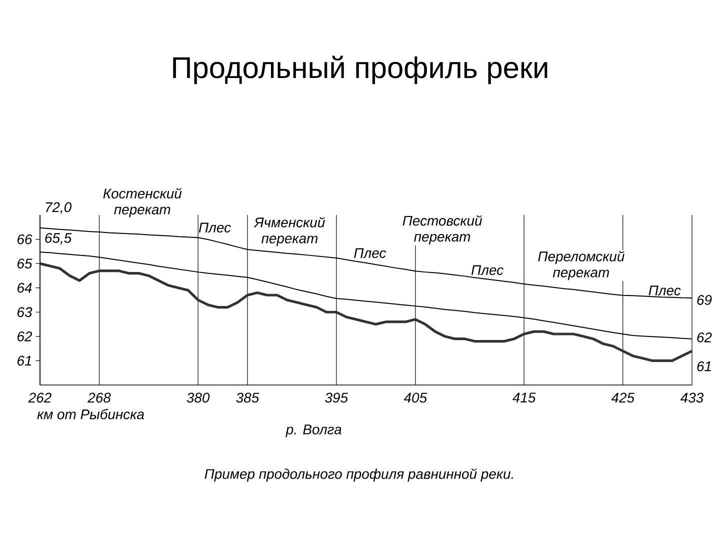 Image resolution: width=720 pixels, height=540 pixels. I want to click on x-tick-label: 395, so click(336, 397).